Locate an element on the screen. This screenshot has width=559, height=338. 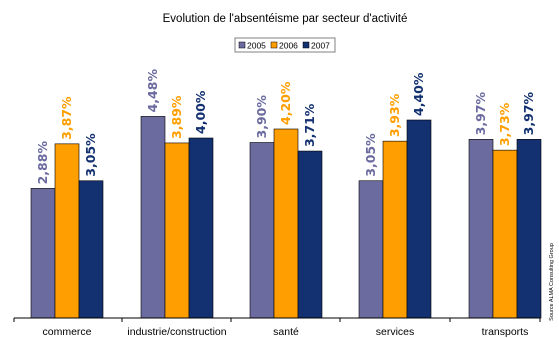
value-label-santé-2007: 3,71% is located at coordinates (309, 125).